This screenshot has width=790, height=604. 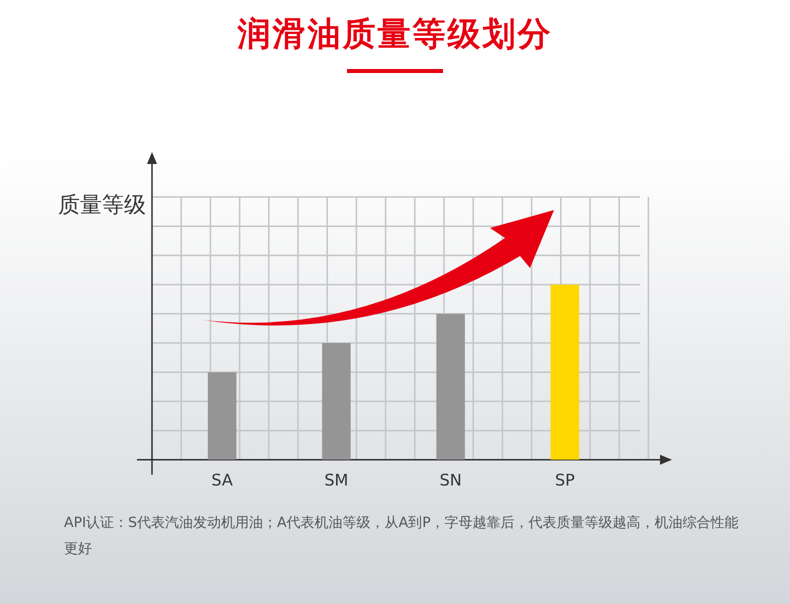 I want to click on chart-title: 润滑油质量等级划分, so click(x=395, y=34).